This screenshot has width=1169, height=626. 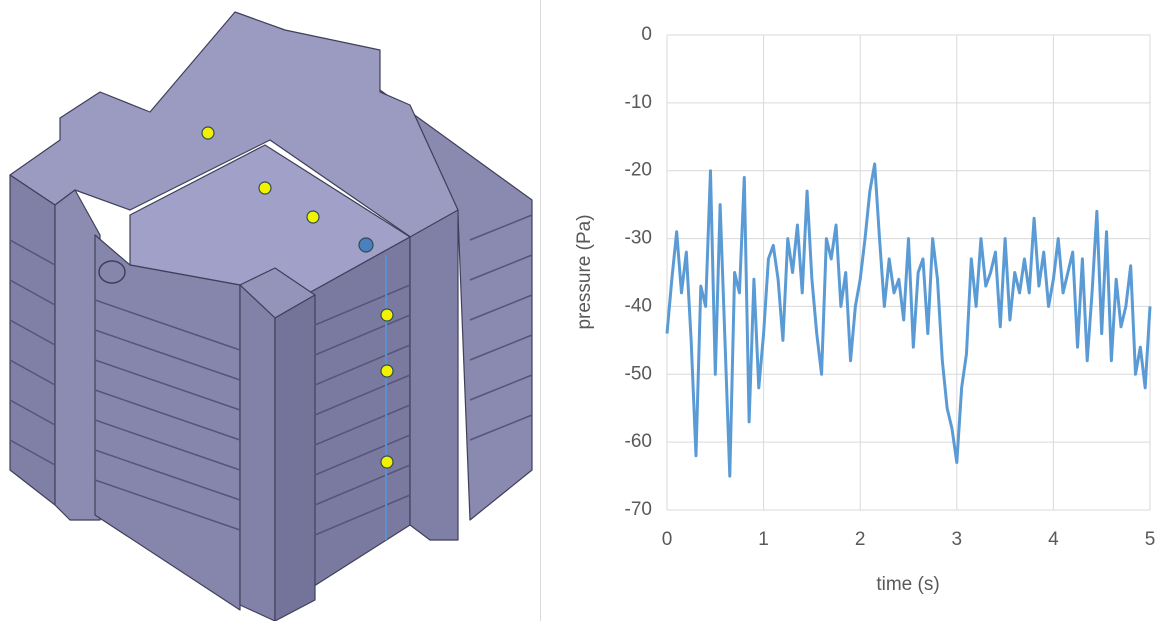 What do you see at coordinates (957, 539) in the screenshot?
I see `x-tick-label: 3` at bounding box center [957, 539].